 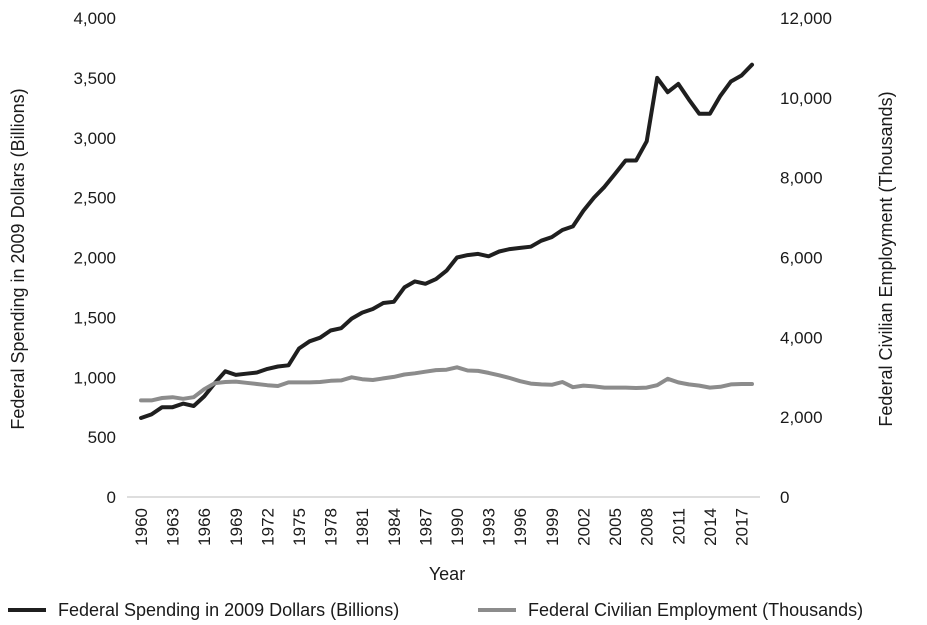 What do you see at coordinates (806, 18) in the screenshot?
I see `right-y-tick-label: 12,000` at bounding box center [806, 18].